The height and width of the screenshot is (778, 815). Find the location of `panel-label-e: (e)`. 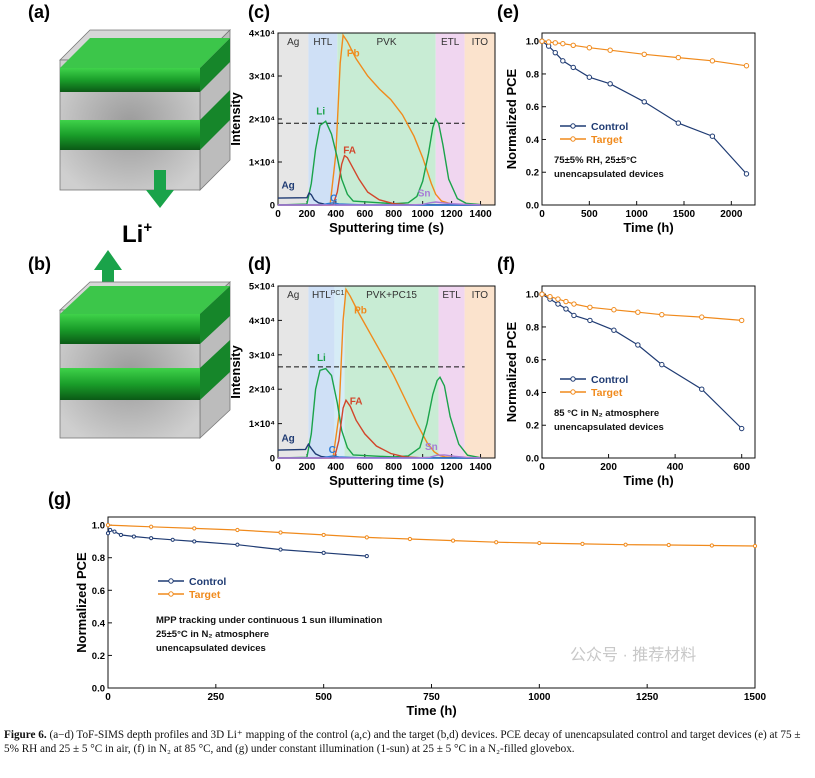

panel-label-e: (e) is located at coordinates (508, 12).